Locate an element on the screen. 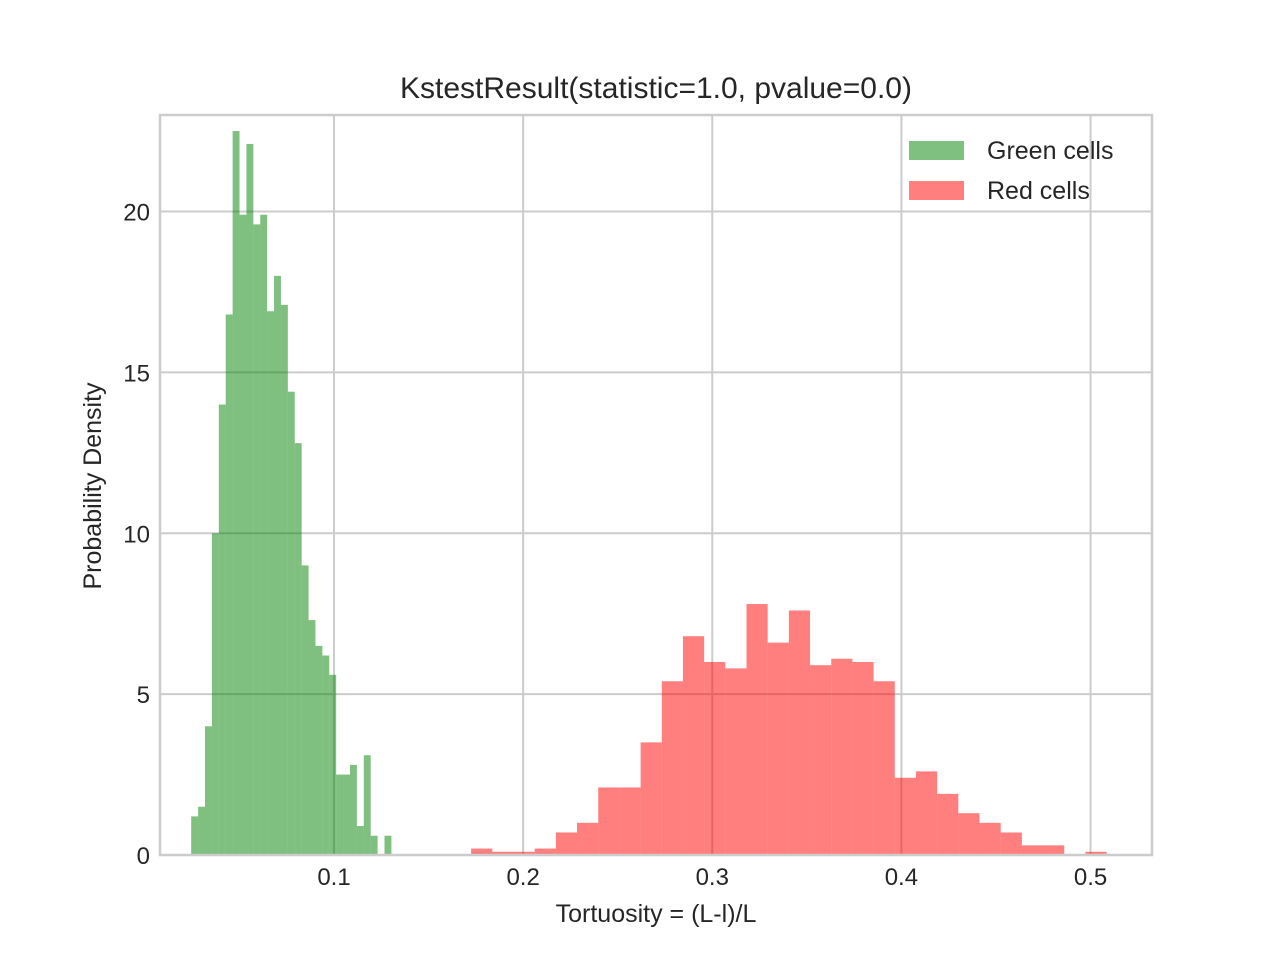 The image size is (1280, 960). legend-label-green-cells: Green cells is located at coordinates (1050, 151).